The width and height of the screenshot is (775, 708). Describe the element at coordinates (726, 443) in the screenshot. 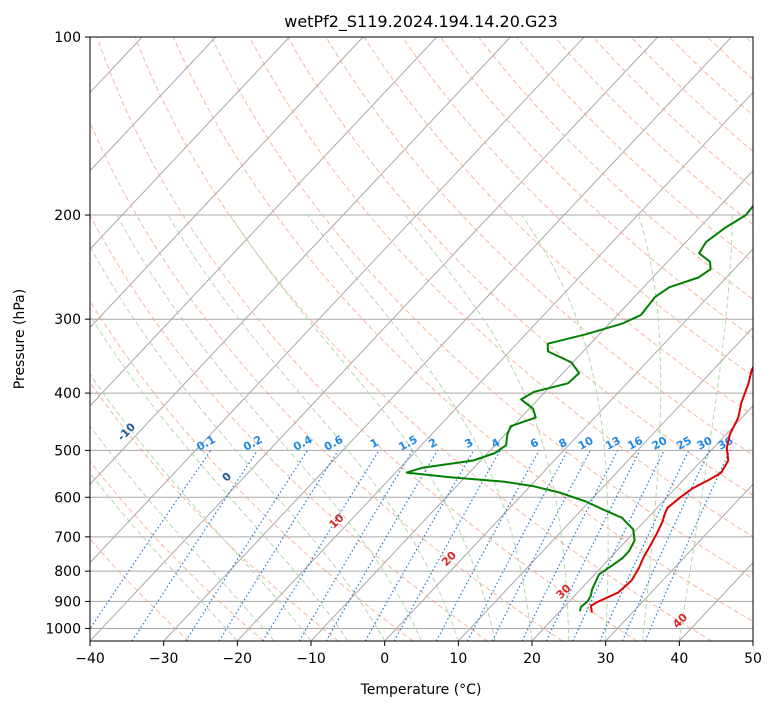

I see `mixing-ratio-label: 36` at that location.